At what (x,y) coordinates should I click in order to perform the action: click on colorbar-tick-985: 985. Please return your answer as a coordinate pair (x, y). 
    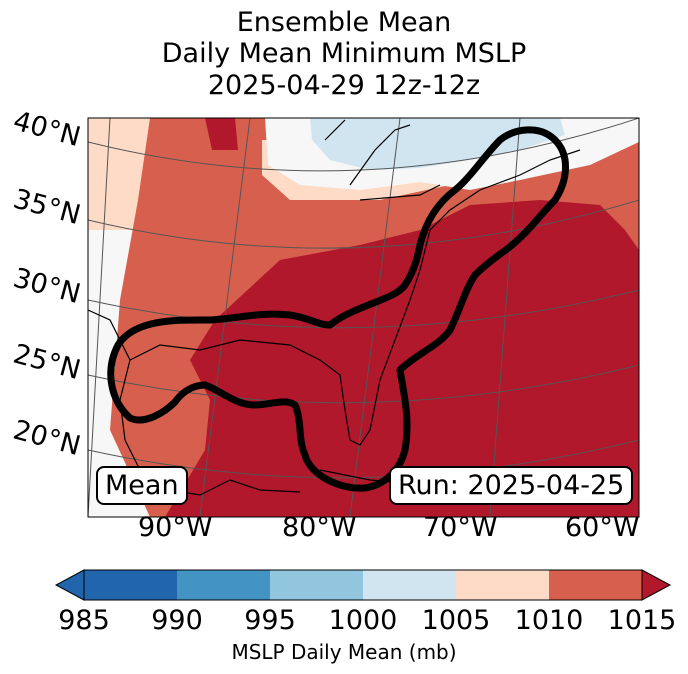
    Looking at the image, I should click on (84, 620).